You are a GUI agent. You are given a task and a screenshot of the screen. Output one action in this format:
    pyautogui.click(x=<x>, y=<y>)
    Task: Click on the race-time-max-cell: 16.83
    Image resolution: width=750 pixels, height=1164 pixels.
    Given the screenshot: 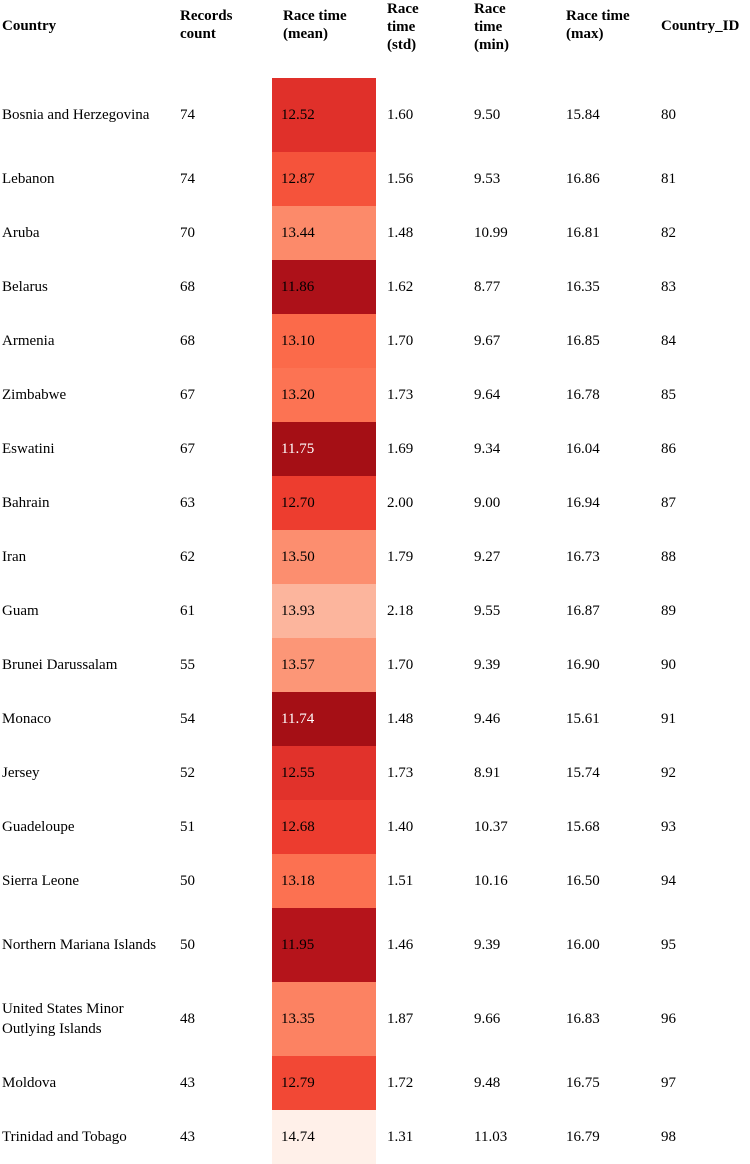 What is the action you would take?
    pyautogui.click(x=583, y=1019)
    